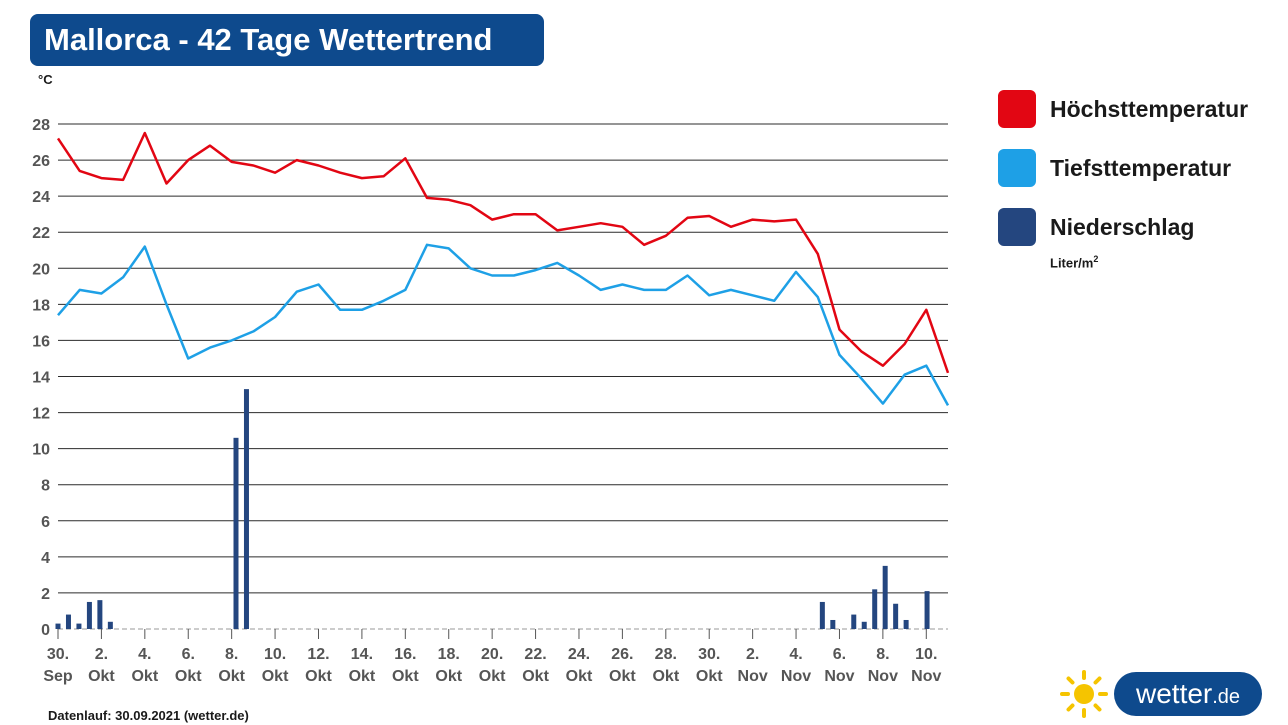 The height and width of the screenshot is (725, 1288). I want to click on y-tick-label: 12, so click(41, 414).